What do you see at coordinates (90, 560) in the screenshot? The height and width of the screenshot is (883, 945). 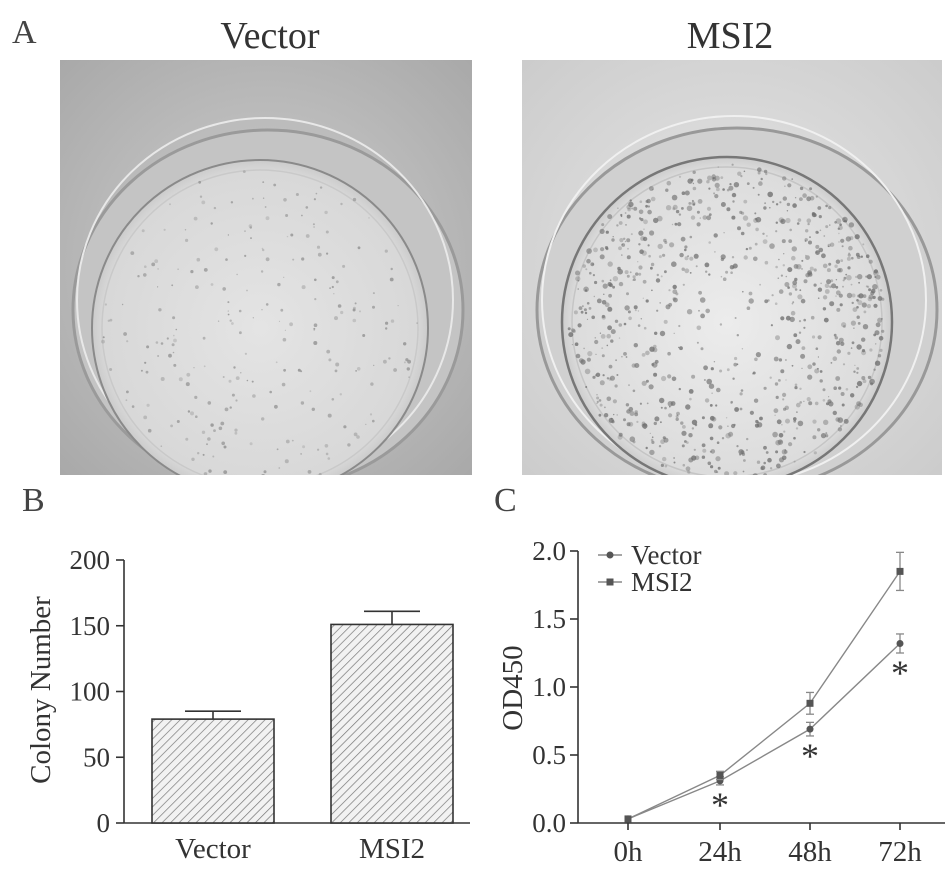 I see `y-tick-label: 200` at bounding box center [90, 560].